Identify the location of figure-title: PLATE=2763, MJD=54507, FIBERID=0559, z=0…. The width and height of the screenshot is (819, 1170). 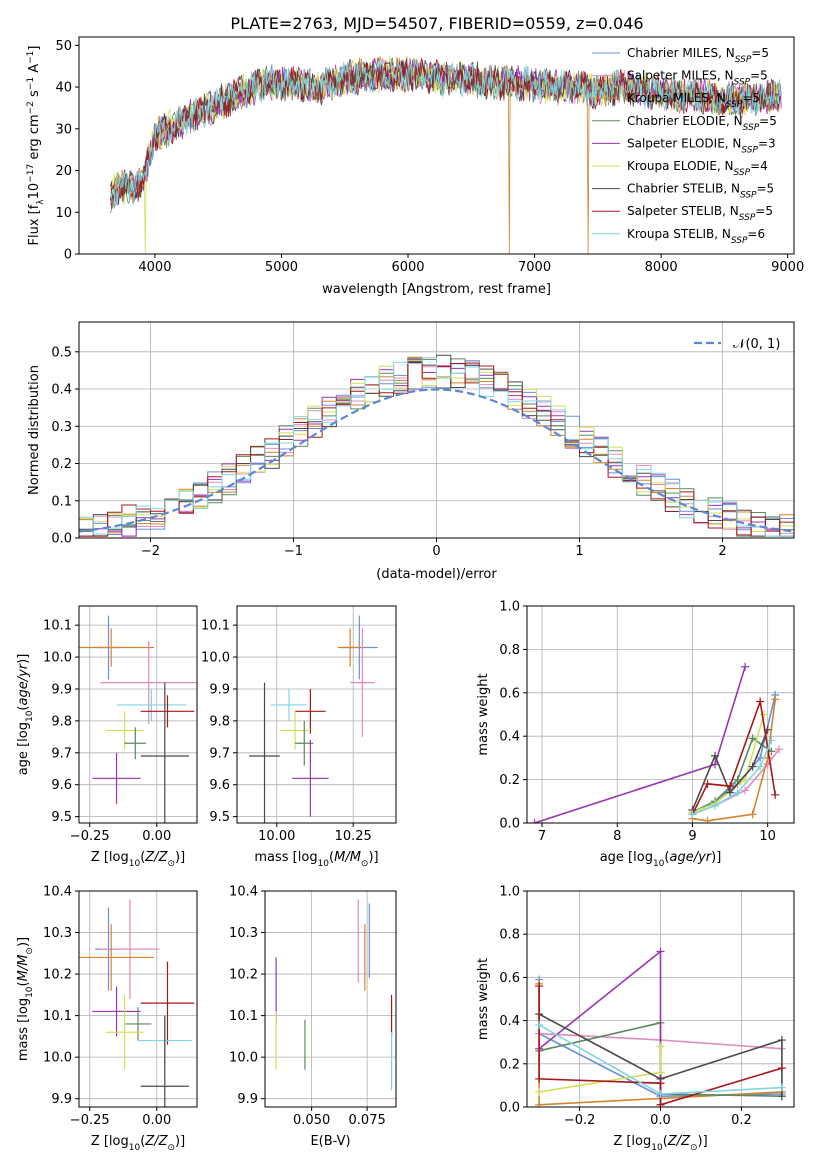
(436, 23).